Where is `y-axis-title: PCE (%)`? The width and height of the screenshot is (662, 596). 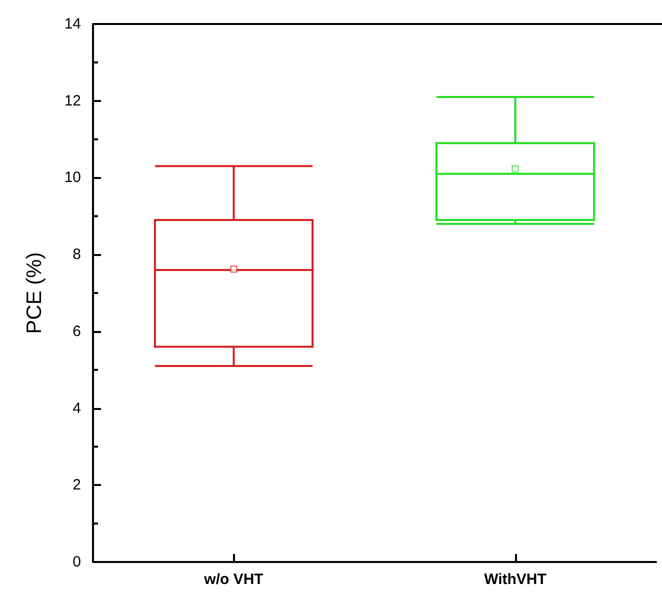
y-axis-title: PCE (%) is located at coordinates (34, 293).